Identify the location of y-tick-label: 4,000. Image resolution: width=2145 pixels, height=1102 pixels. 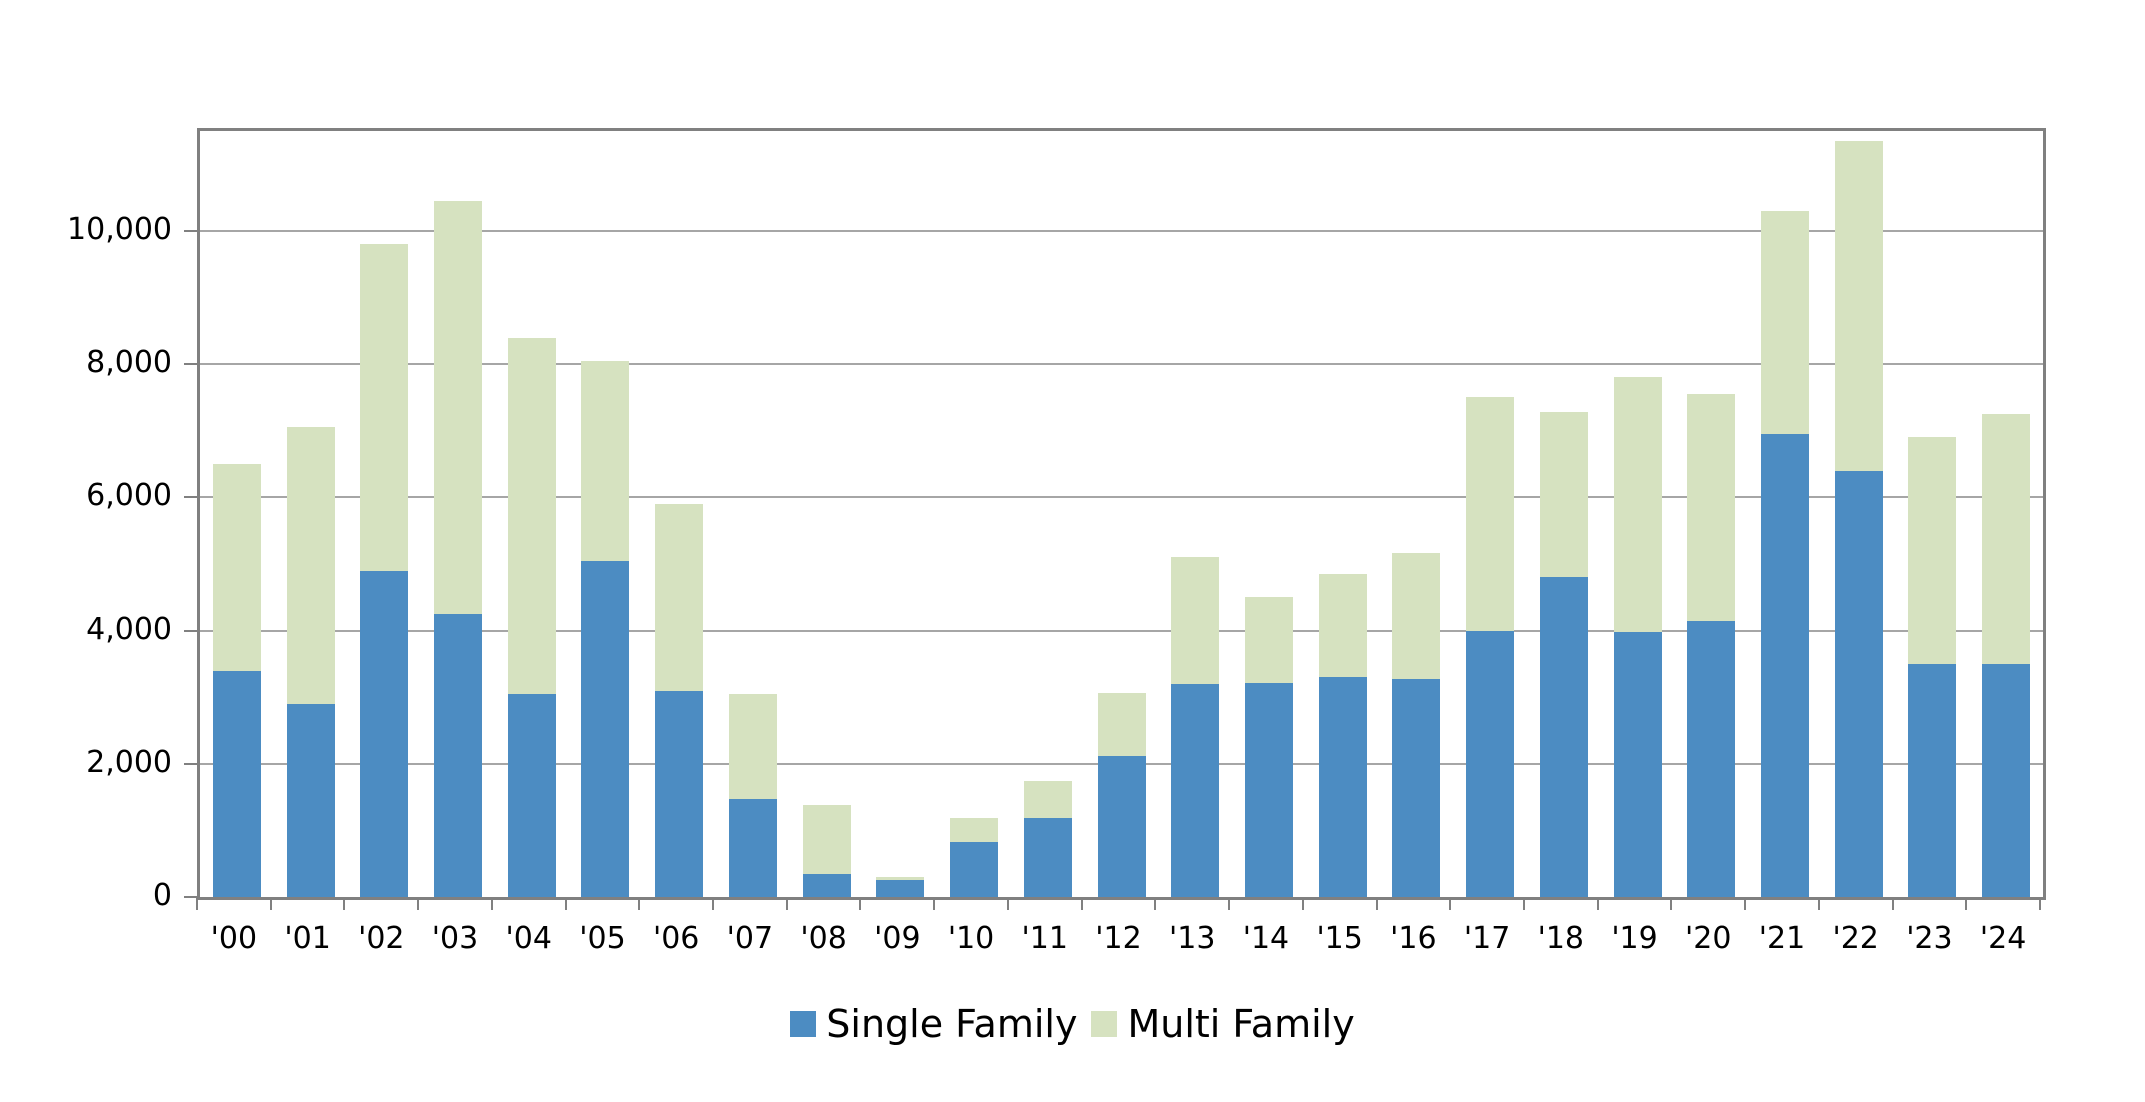
(129, 629).